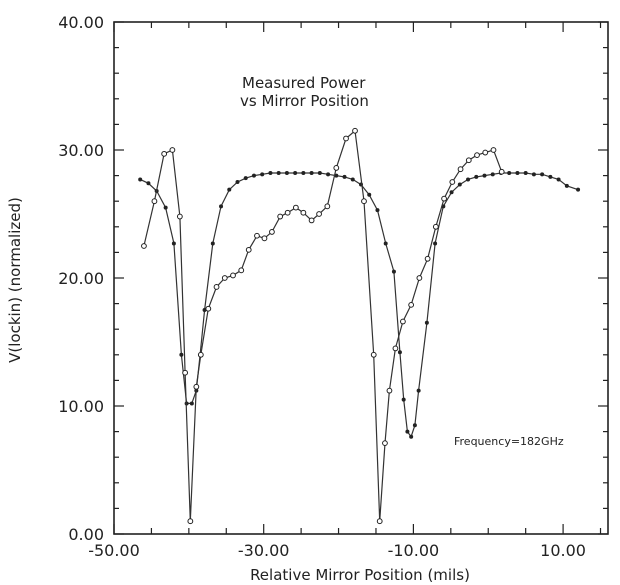  Describe the element at coordinates (81, 278) in the screenshot. I see `y-tick-labels: 0.00 10.00 20.00 30.00 40.00` at that location.